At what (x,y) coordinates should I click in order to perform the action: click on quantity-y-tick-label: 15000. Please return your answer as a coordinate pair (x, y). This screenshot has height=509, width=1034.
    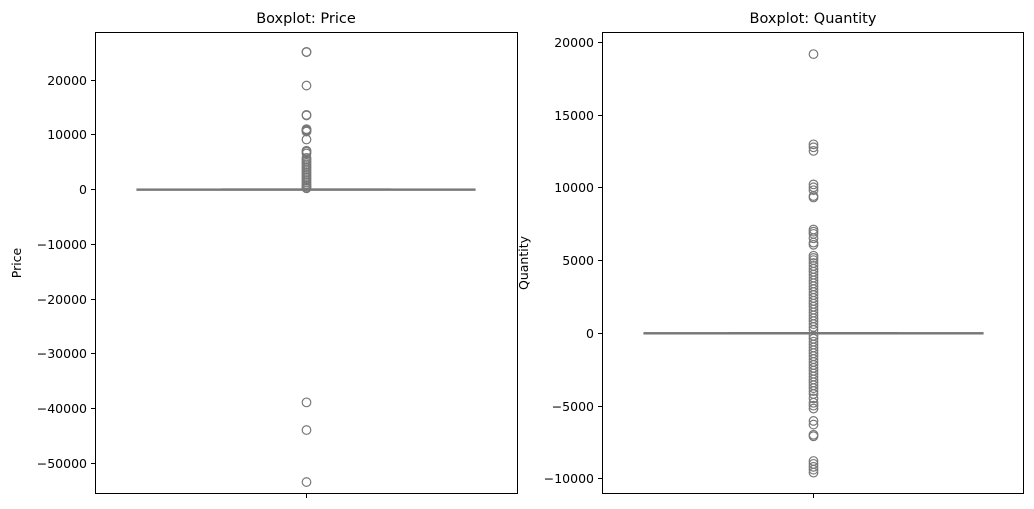
    Looking at the image, I should click on (574, 115).